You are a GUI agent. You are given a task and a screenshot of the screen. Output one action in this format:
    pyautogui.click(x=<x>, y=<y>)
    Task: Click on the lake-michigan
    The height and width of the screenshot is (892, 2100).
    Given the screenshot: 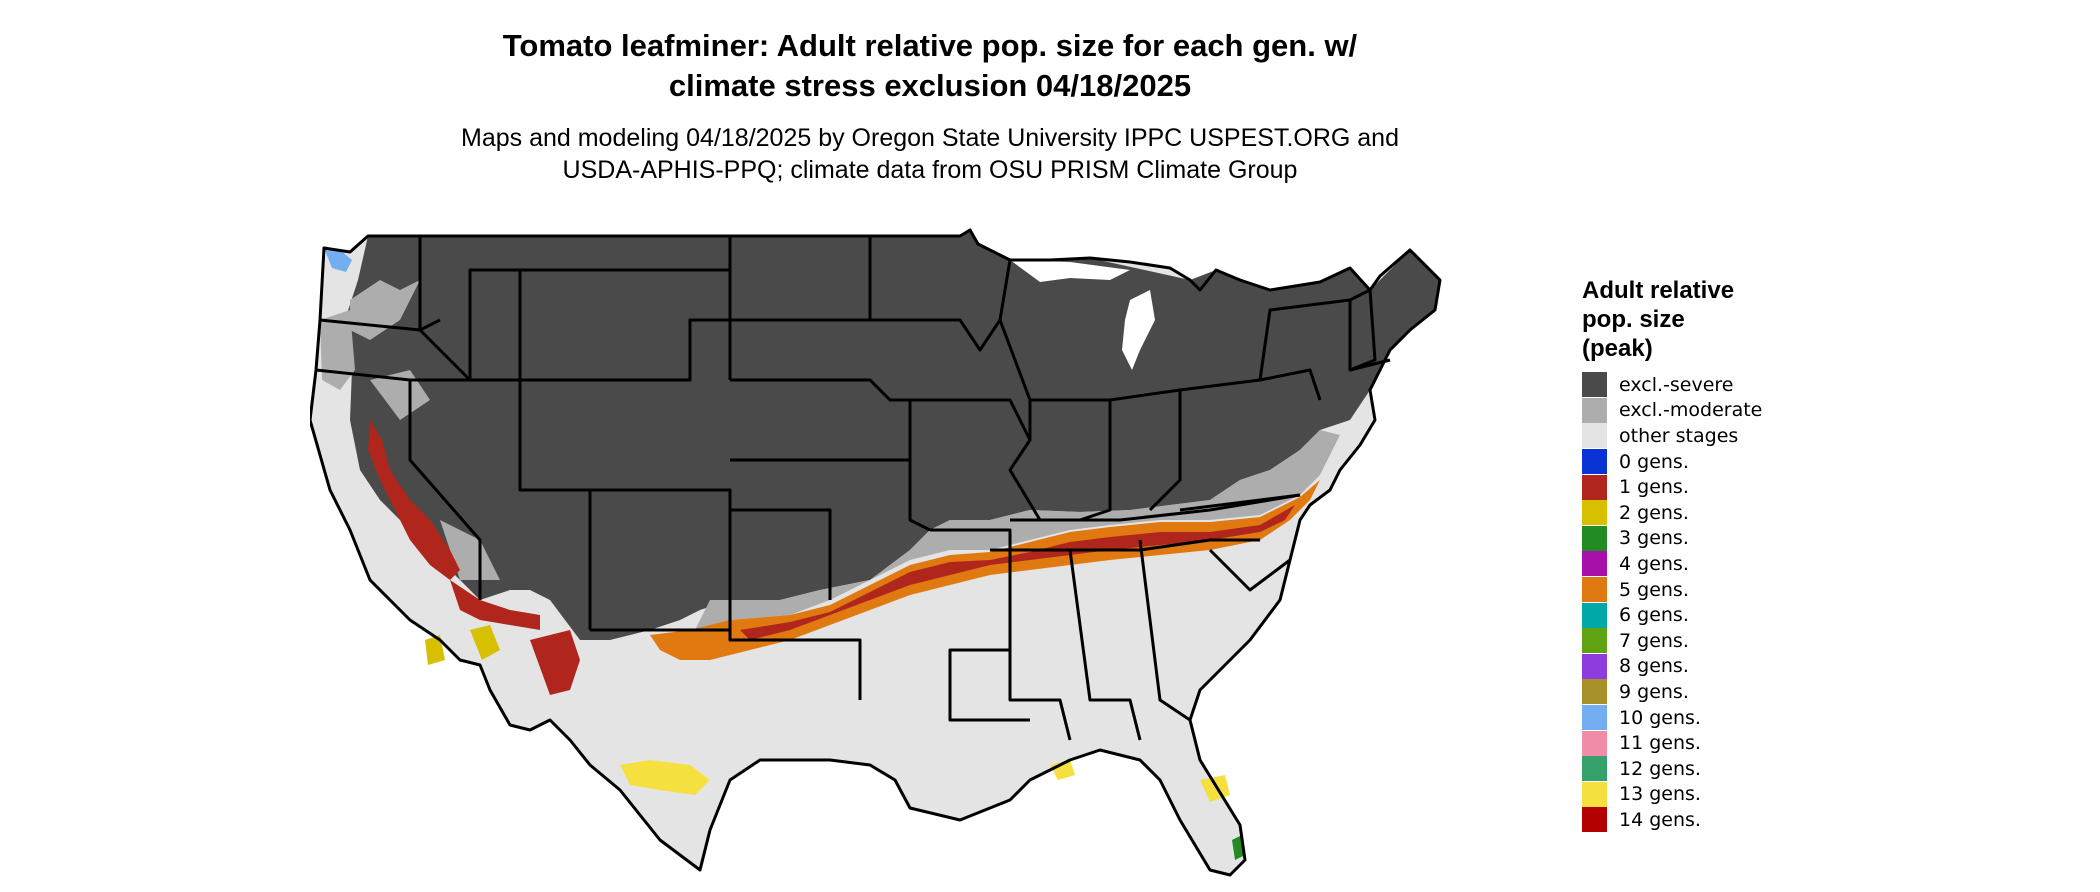 What is the action you would take?
    pyautogui.click(x=1138, y=330)
    